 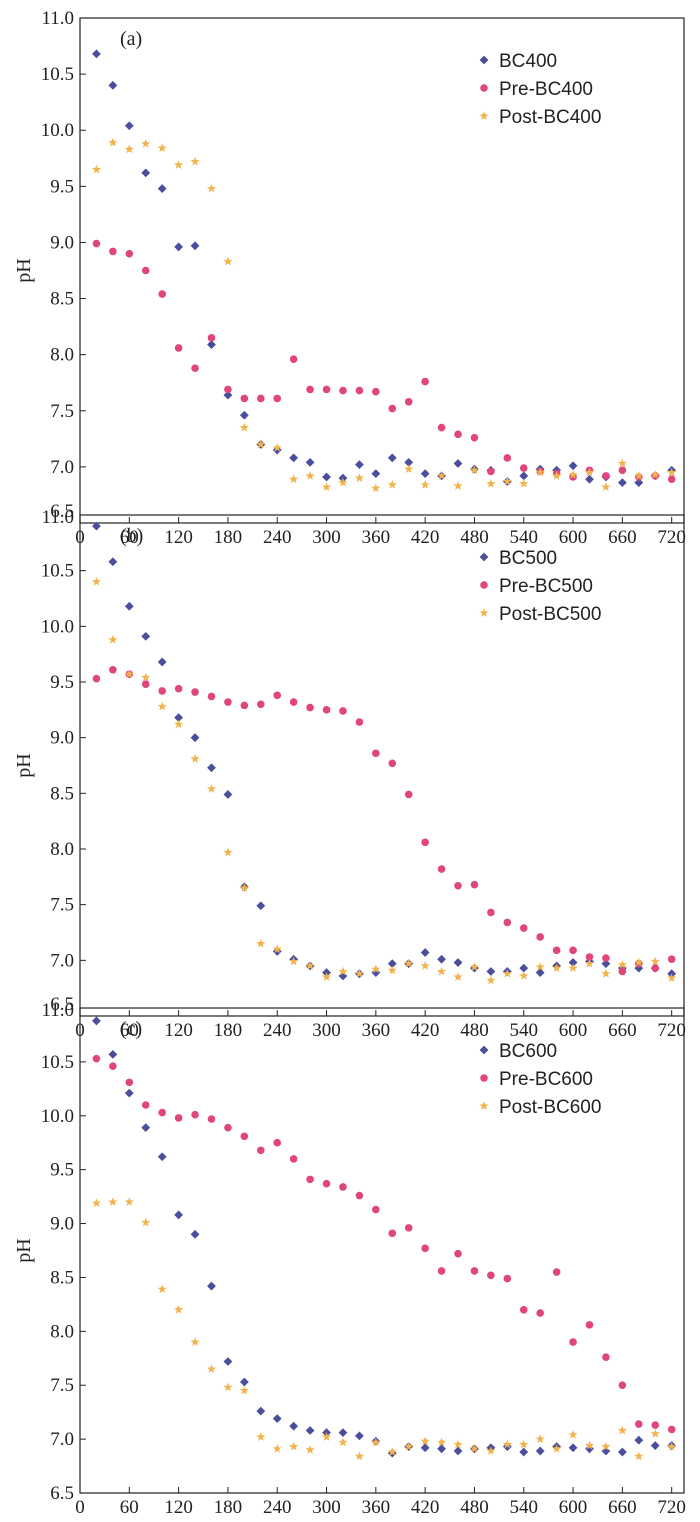 What do you see at coordinates (622, 537) in the screenshot?
I see `x-tick-label: 660` at bounding box center [622, 537].